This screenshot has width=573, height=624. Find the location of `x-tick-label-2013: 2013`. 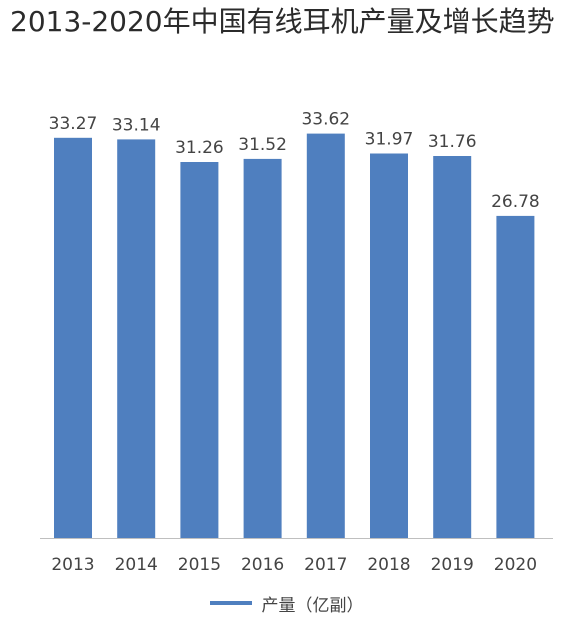

x-tick-label-2013: 2013 is located at coordinates (72, 565).